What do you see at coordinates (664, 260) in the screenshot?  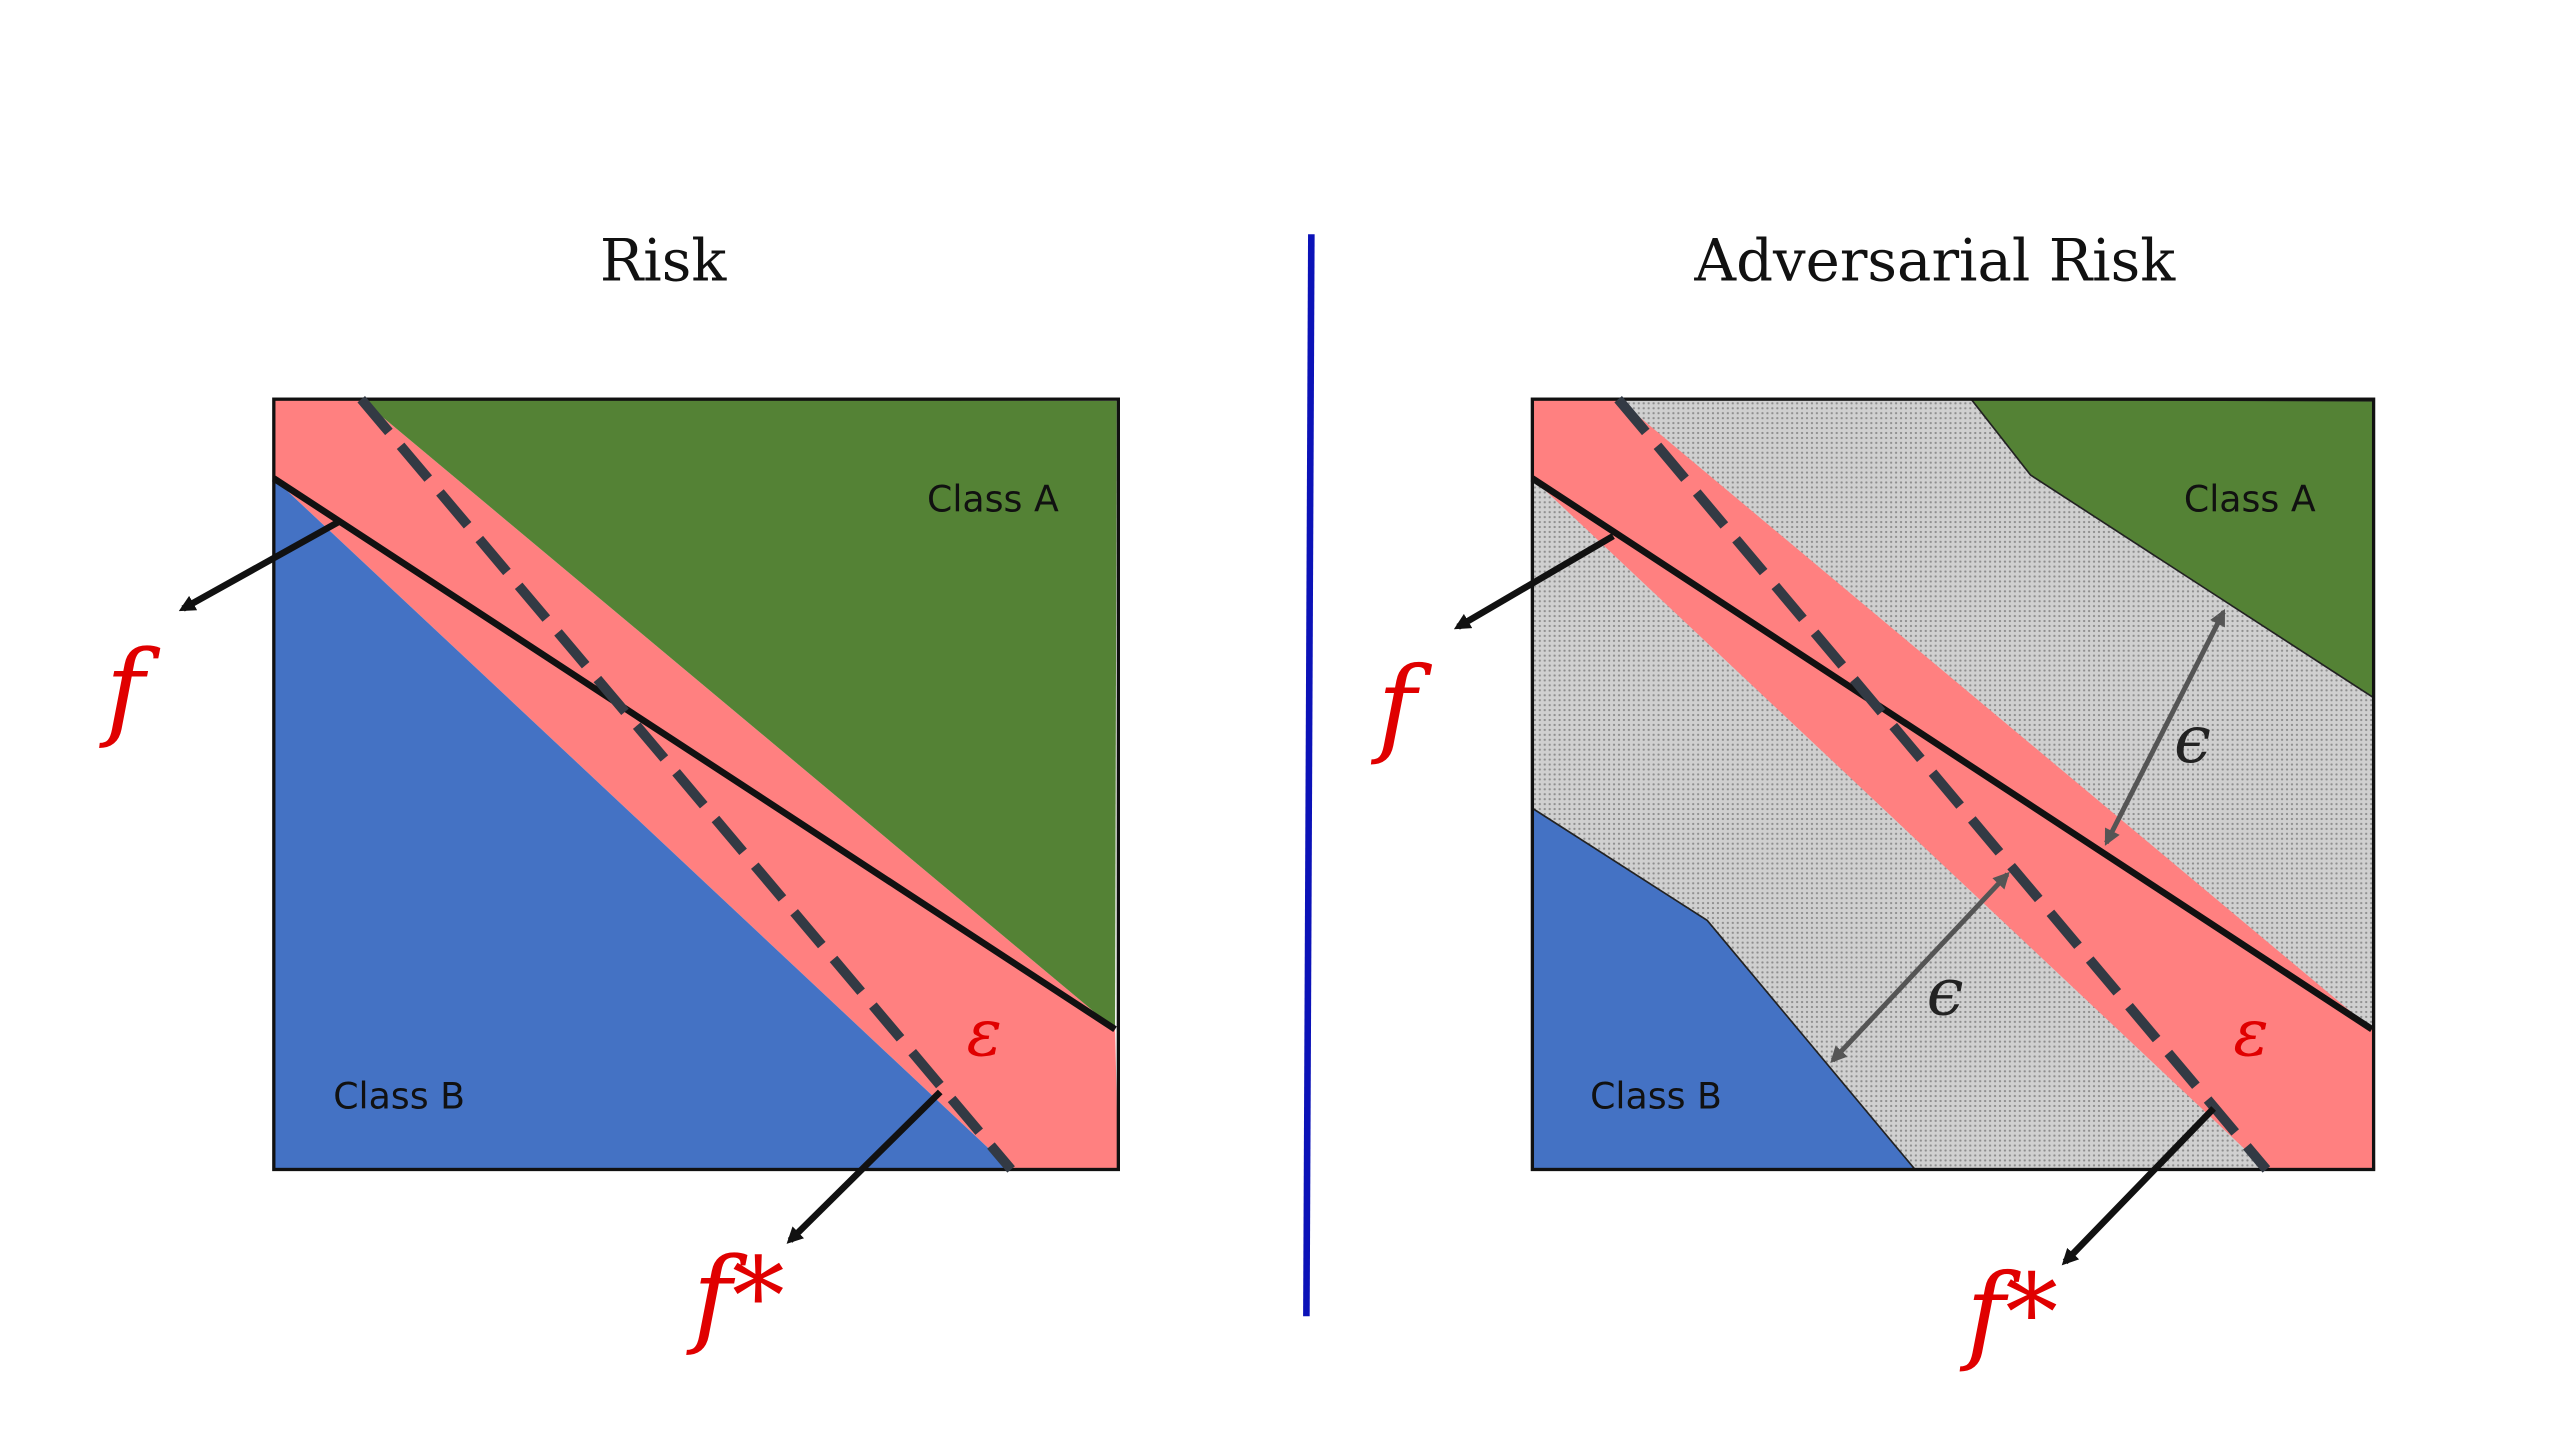 I see `risk-title: Risk` at bounding box center [664, 260].